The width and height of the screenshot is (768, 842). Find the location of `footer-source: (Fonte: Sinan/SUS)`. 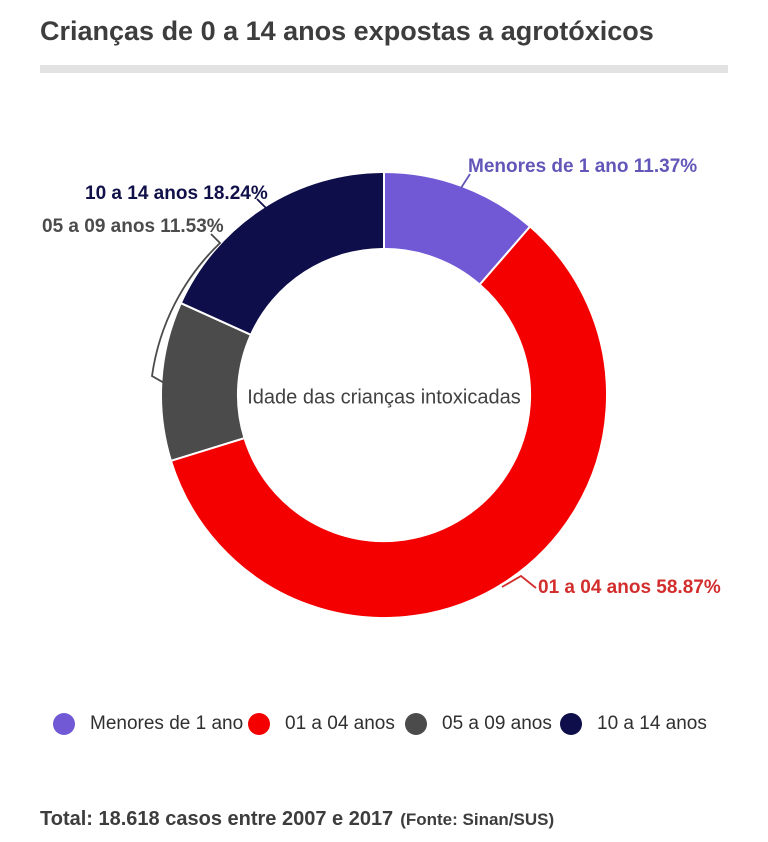

footer-source: (Fonte: Sinan/SUS) is located at coordinates (477, 819).